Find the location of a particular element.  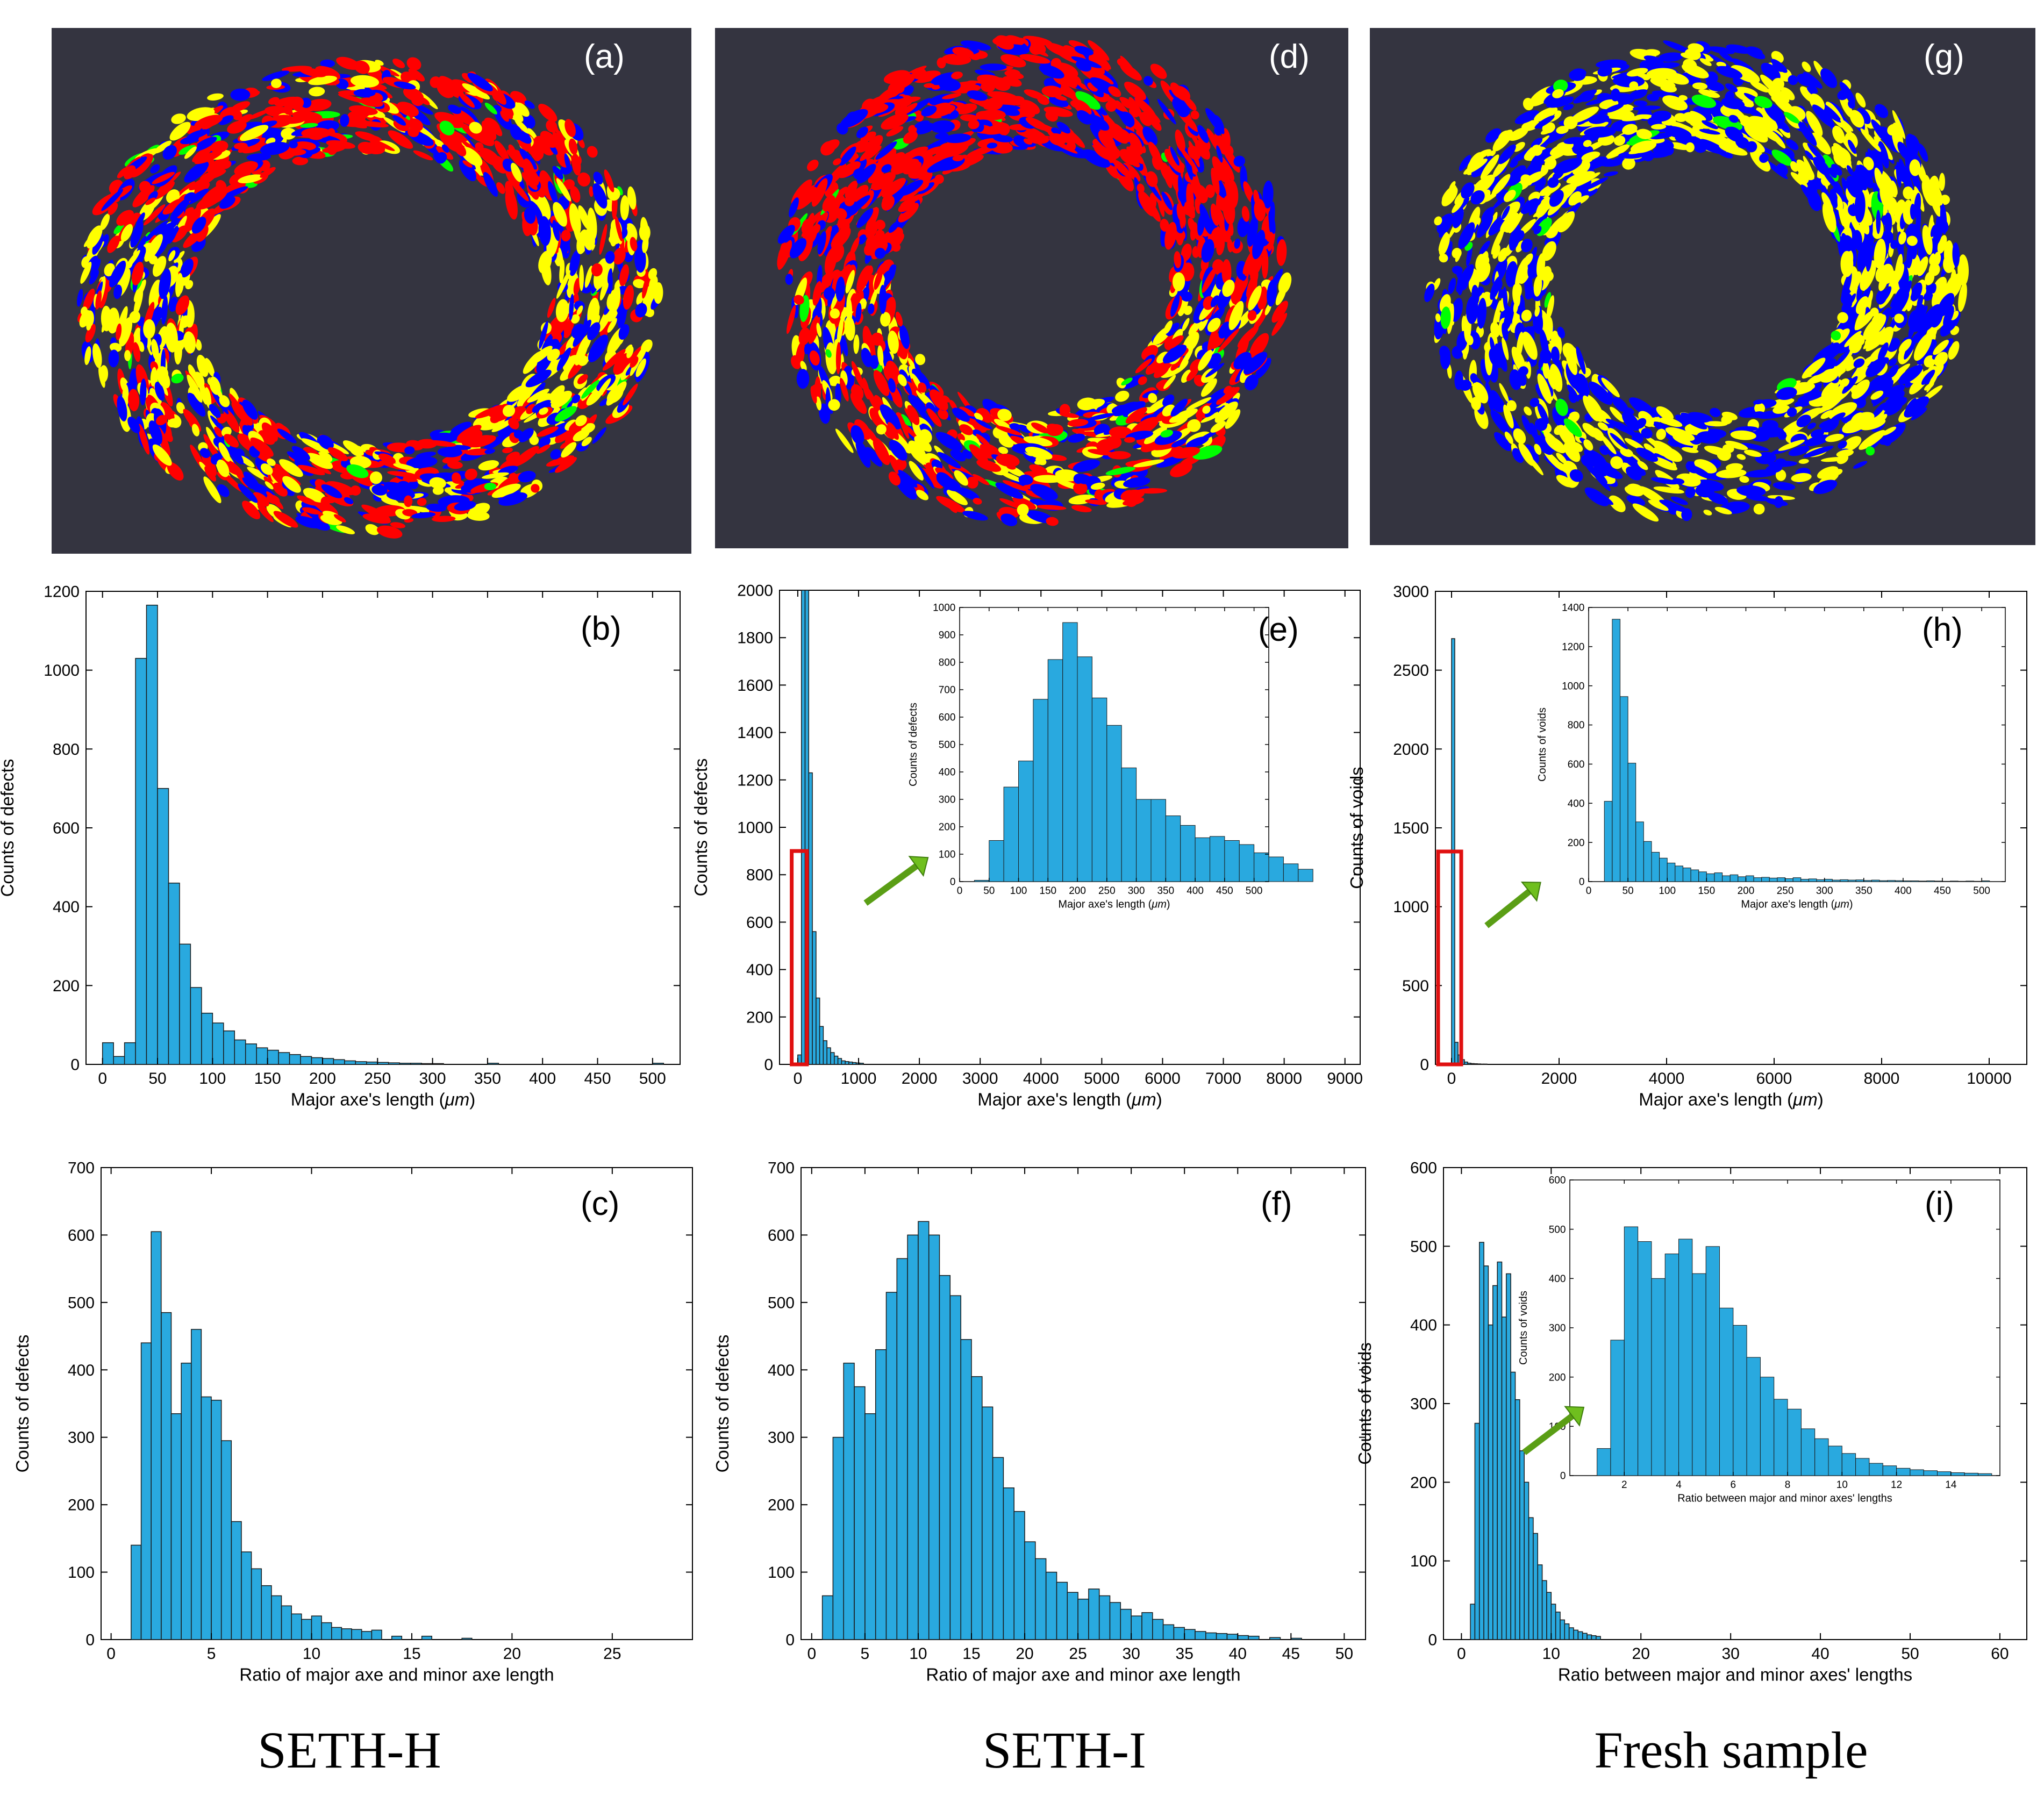

x-tick-label: 450 is located at coordinates (597, 1078).